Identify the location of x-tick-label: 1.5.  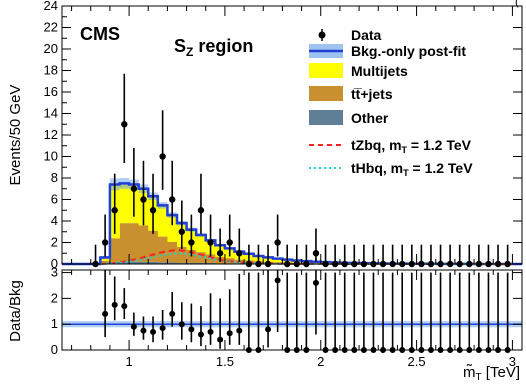
(225, 361).